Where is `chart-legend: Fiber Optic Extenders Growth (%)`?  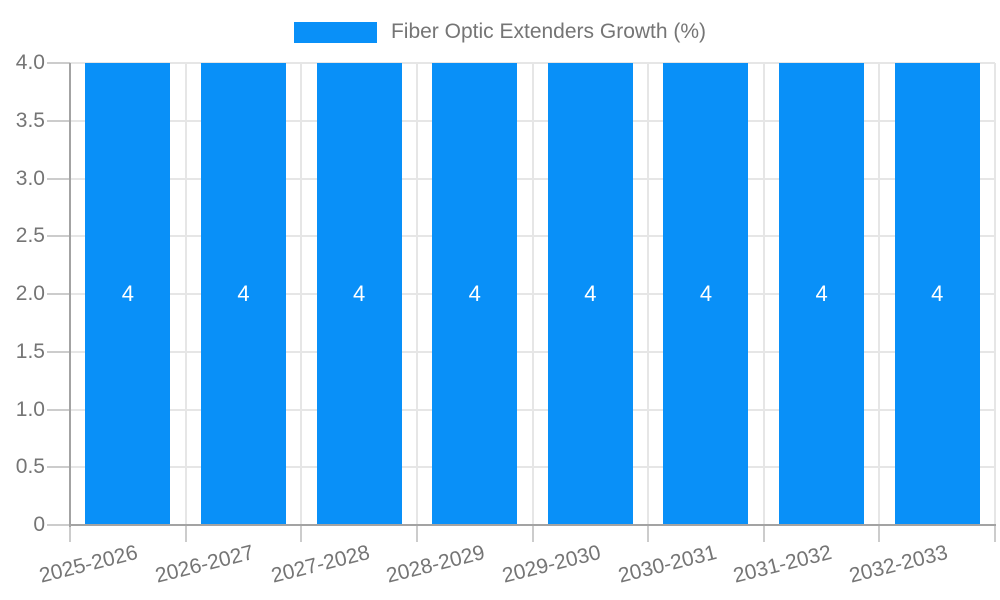
chart-legend: Fiber Optic Extenders Growth (%) is located at coordinates (500, 32).